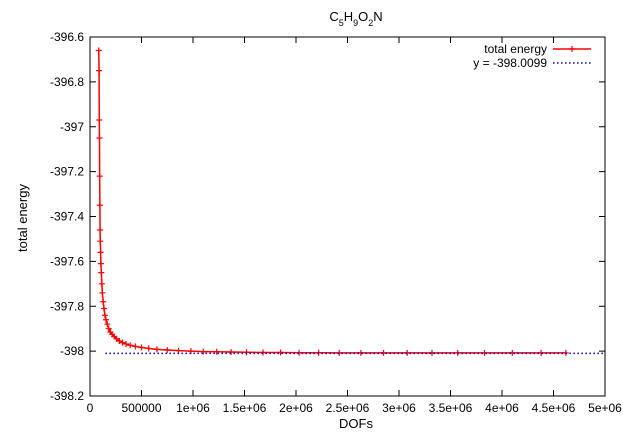 This screenshot has height=436, width=623. What do you see at coordinates (572, 49) in the screenshot?
I see `legend-marker` at bounding box center [572, 49].